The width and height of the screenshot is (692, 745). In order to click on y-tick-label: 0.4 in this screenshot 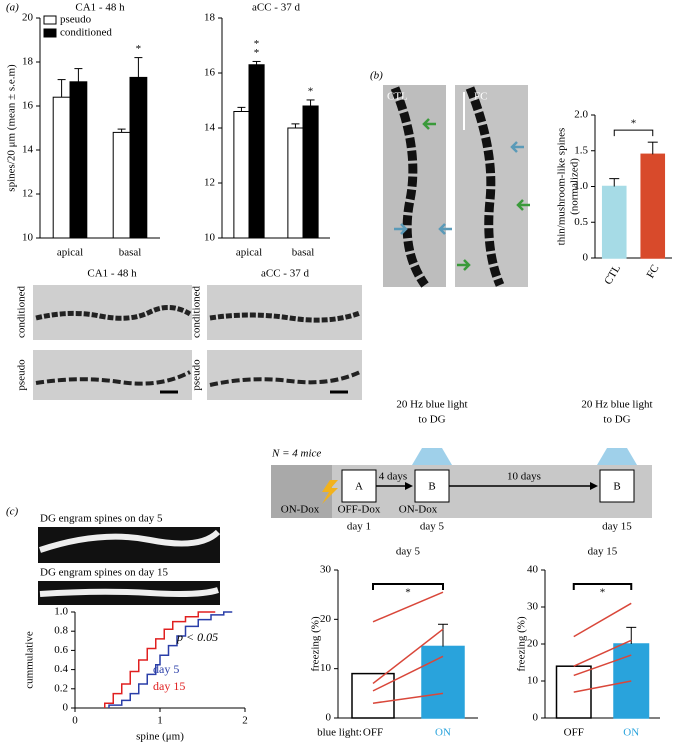, I will do `click(61, 669)`.